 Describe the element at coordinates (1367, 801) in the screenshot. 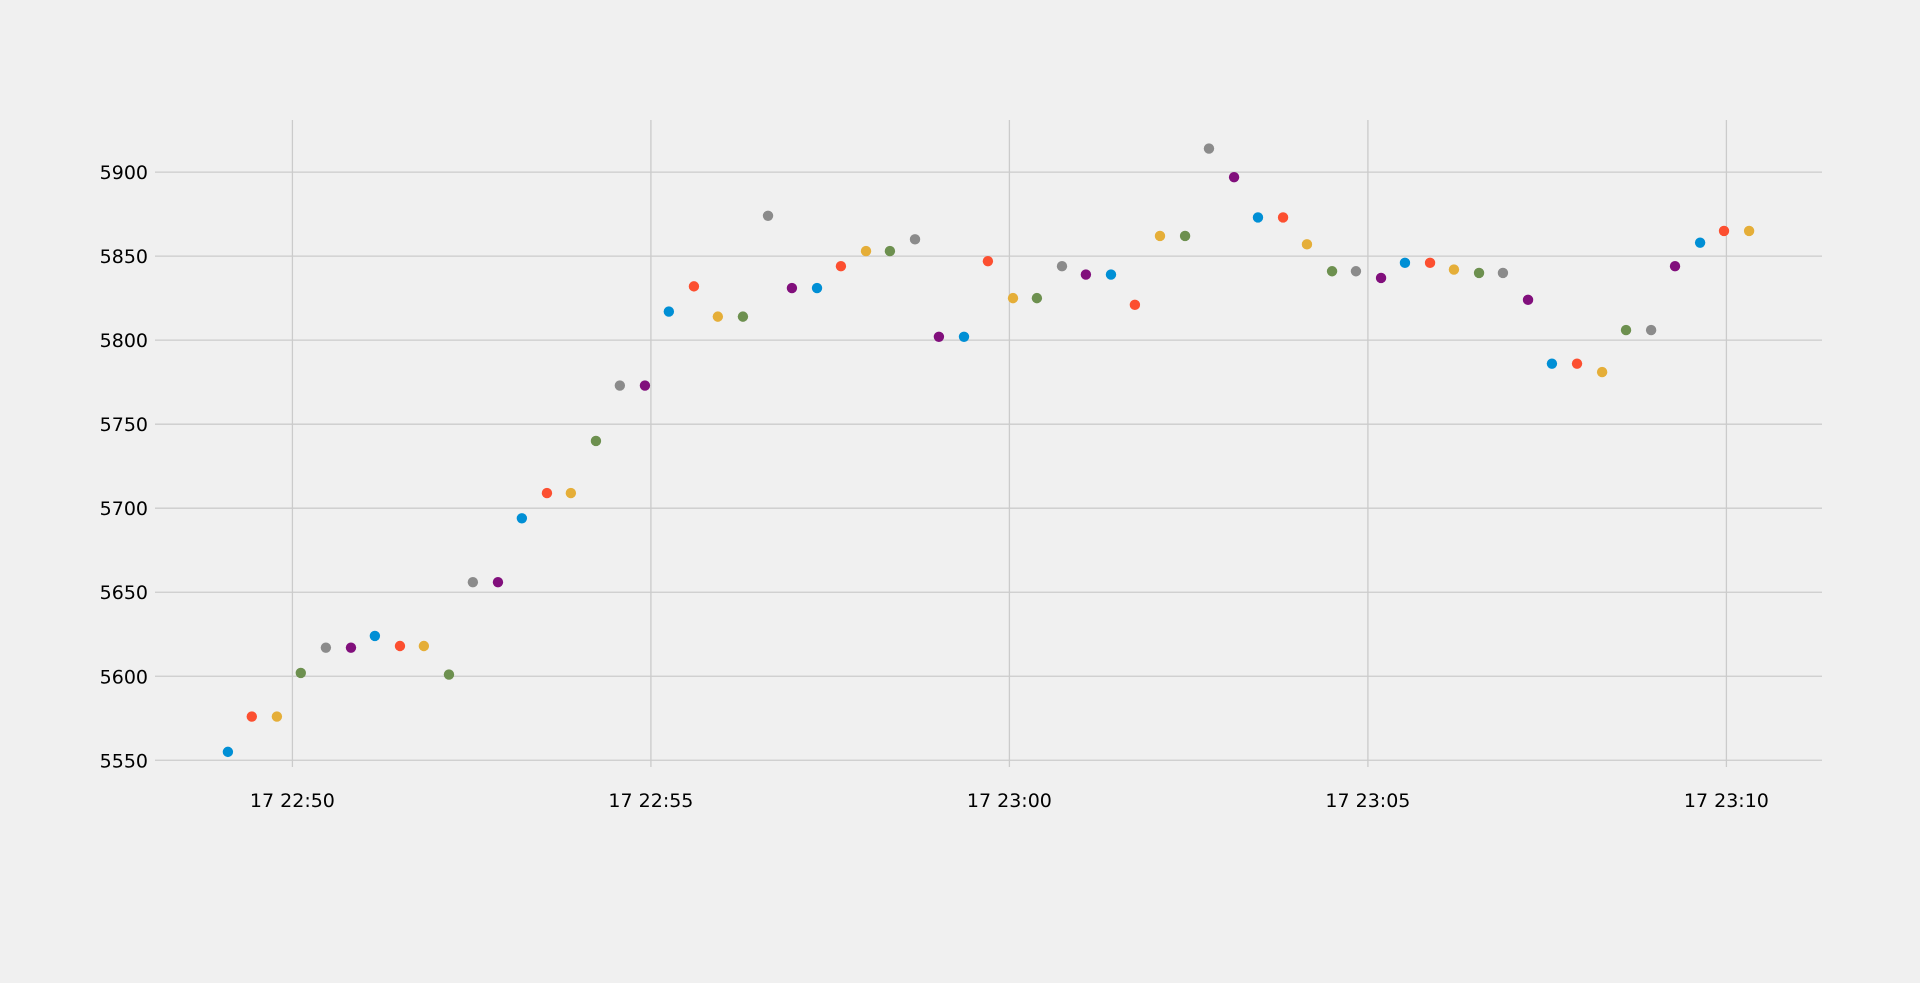

I see `x-tick-label: 17 23:05` at that location.